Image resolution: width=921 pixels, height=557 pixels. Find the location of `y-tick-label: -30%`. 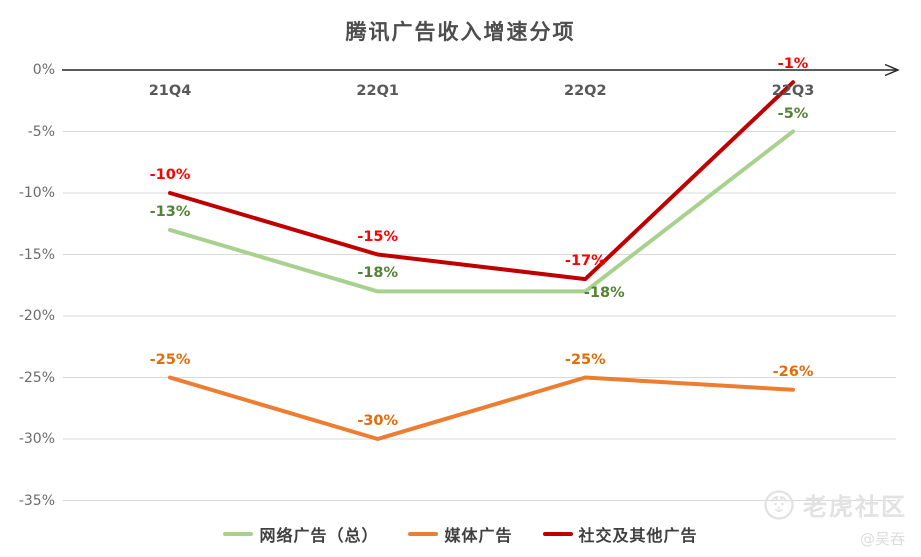

y-tick-label: -30% is located at coordinates (36, 439).